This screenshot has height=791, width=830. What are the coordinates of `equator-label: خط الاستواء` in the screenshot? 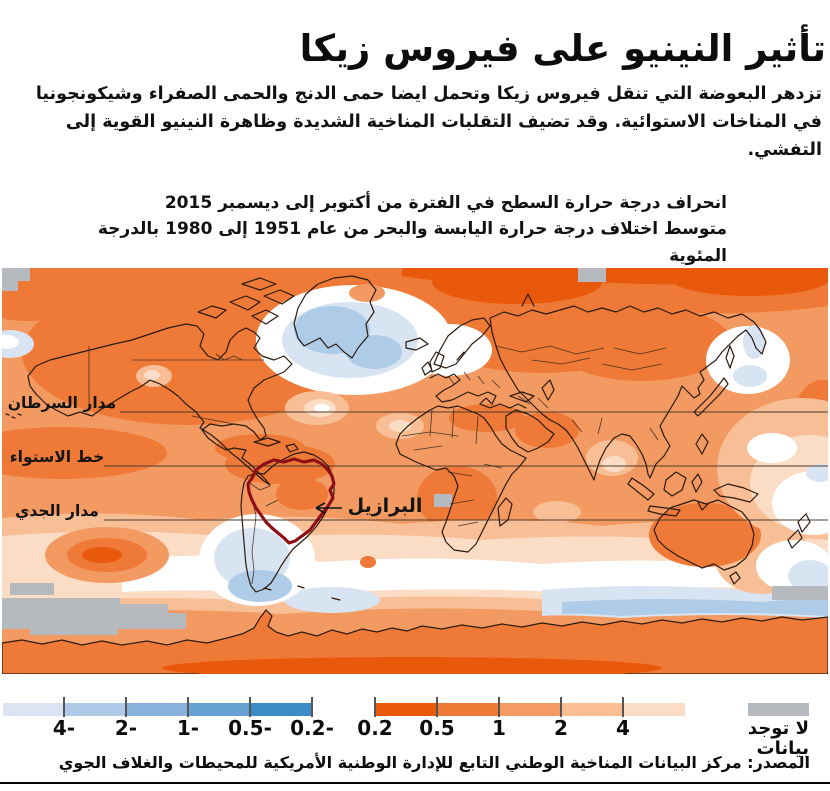 It's located at (57, 457).